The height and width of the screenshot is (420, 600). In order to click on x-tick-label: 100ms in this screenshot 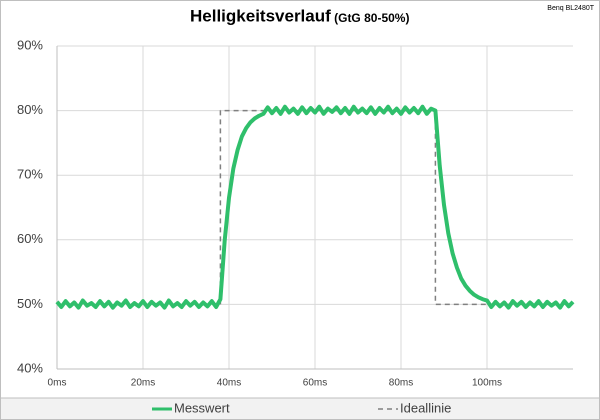, I will do `click(487, 383)`.